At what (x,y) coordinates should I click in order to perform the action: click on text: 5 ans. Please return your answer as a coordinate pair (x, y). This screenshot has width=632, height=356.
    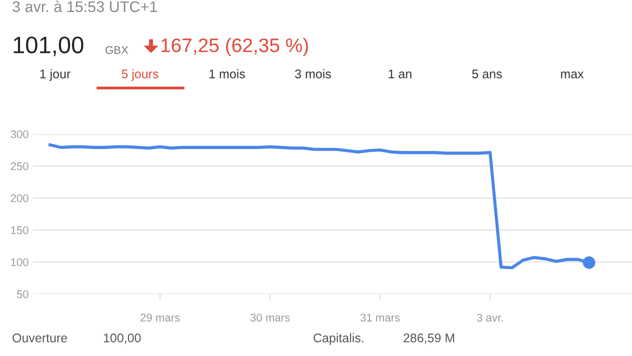
    Looking at the image, I should click on (487, 74).